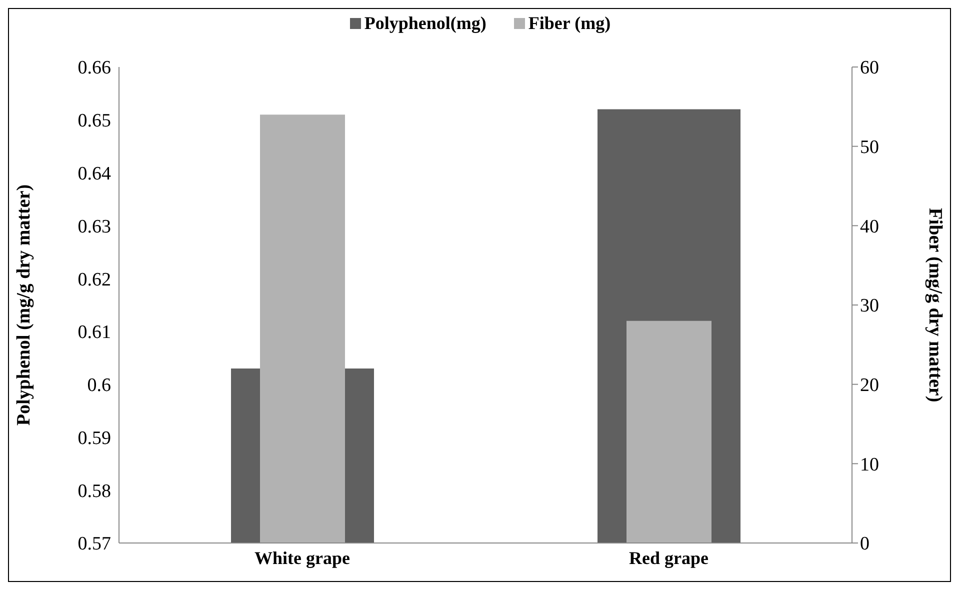  I want to click on y2-tick-label: 30, so click(869, 306).